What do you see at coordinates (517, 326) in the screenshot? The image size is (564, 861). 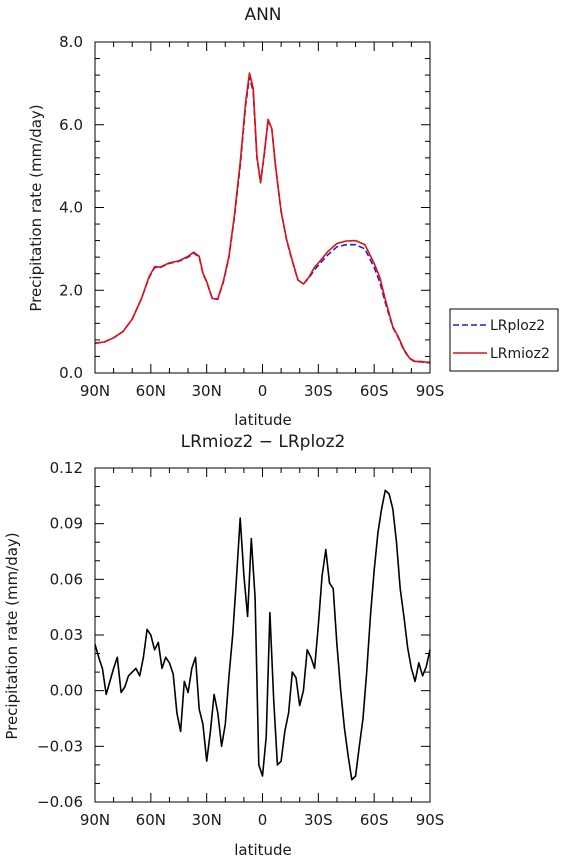 I see `legend-label-LRploz2: LRploz2` at bounding box center [517, 326].